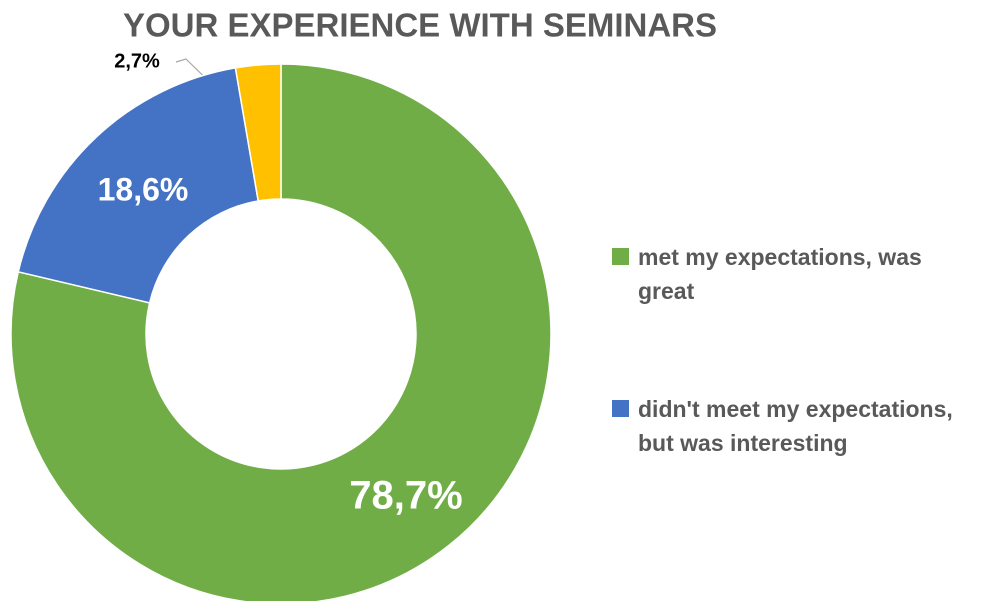 This screenshot has height=601, width=990. Describe the element at coordinates (780, 274) in the screenshot. I see `legend-label: met my expectations, was great` at that location.